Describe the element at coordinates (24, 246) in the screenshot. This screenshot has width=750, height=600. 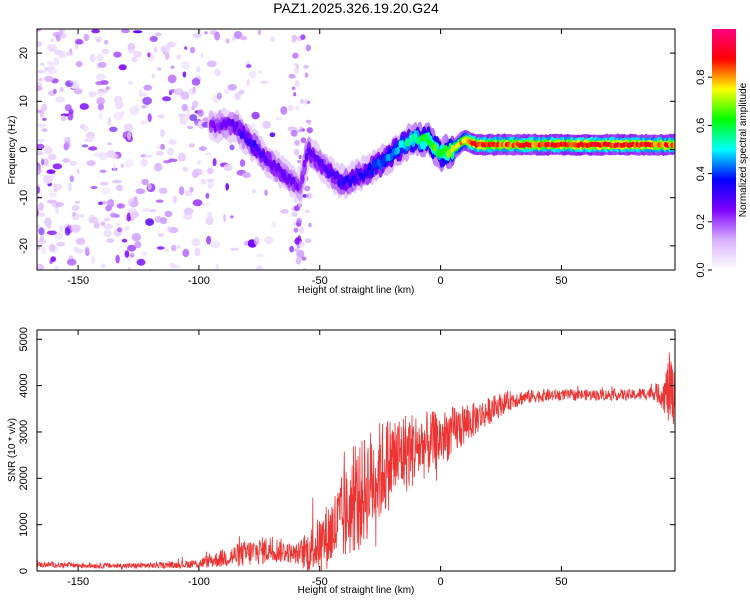
I see `spectrogram-y-tick-label: -20` at that location.